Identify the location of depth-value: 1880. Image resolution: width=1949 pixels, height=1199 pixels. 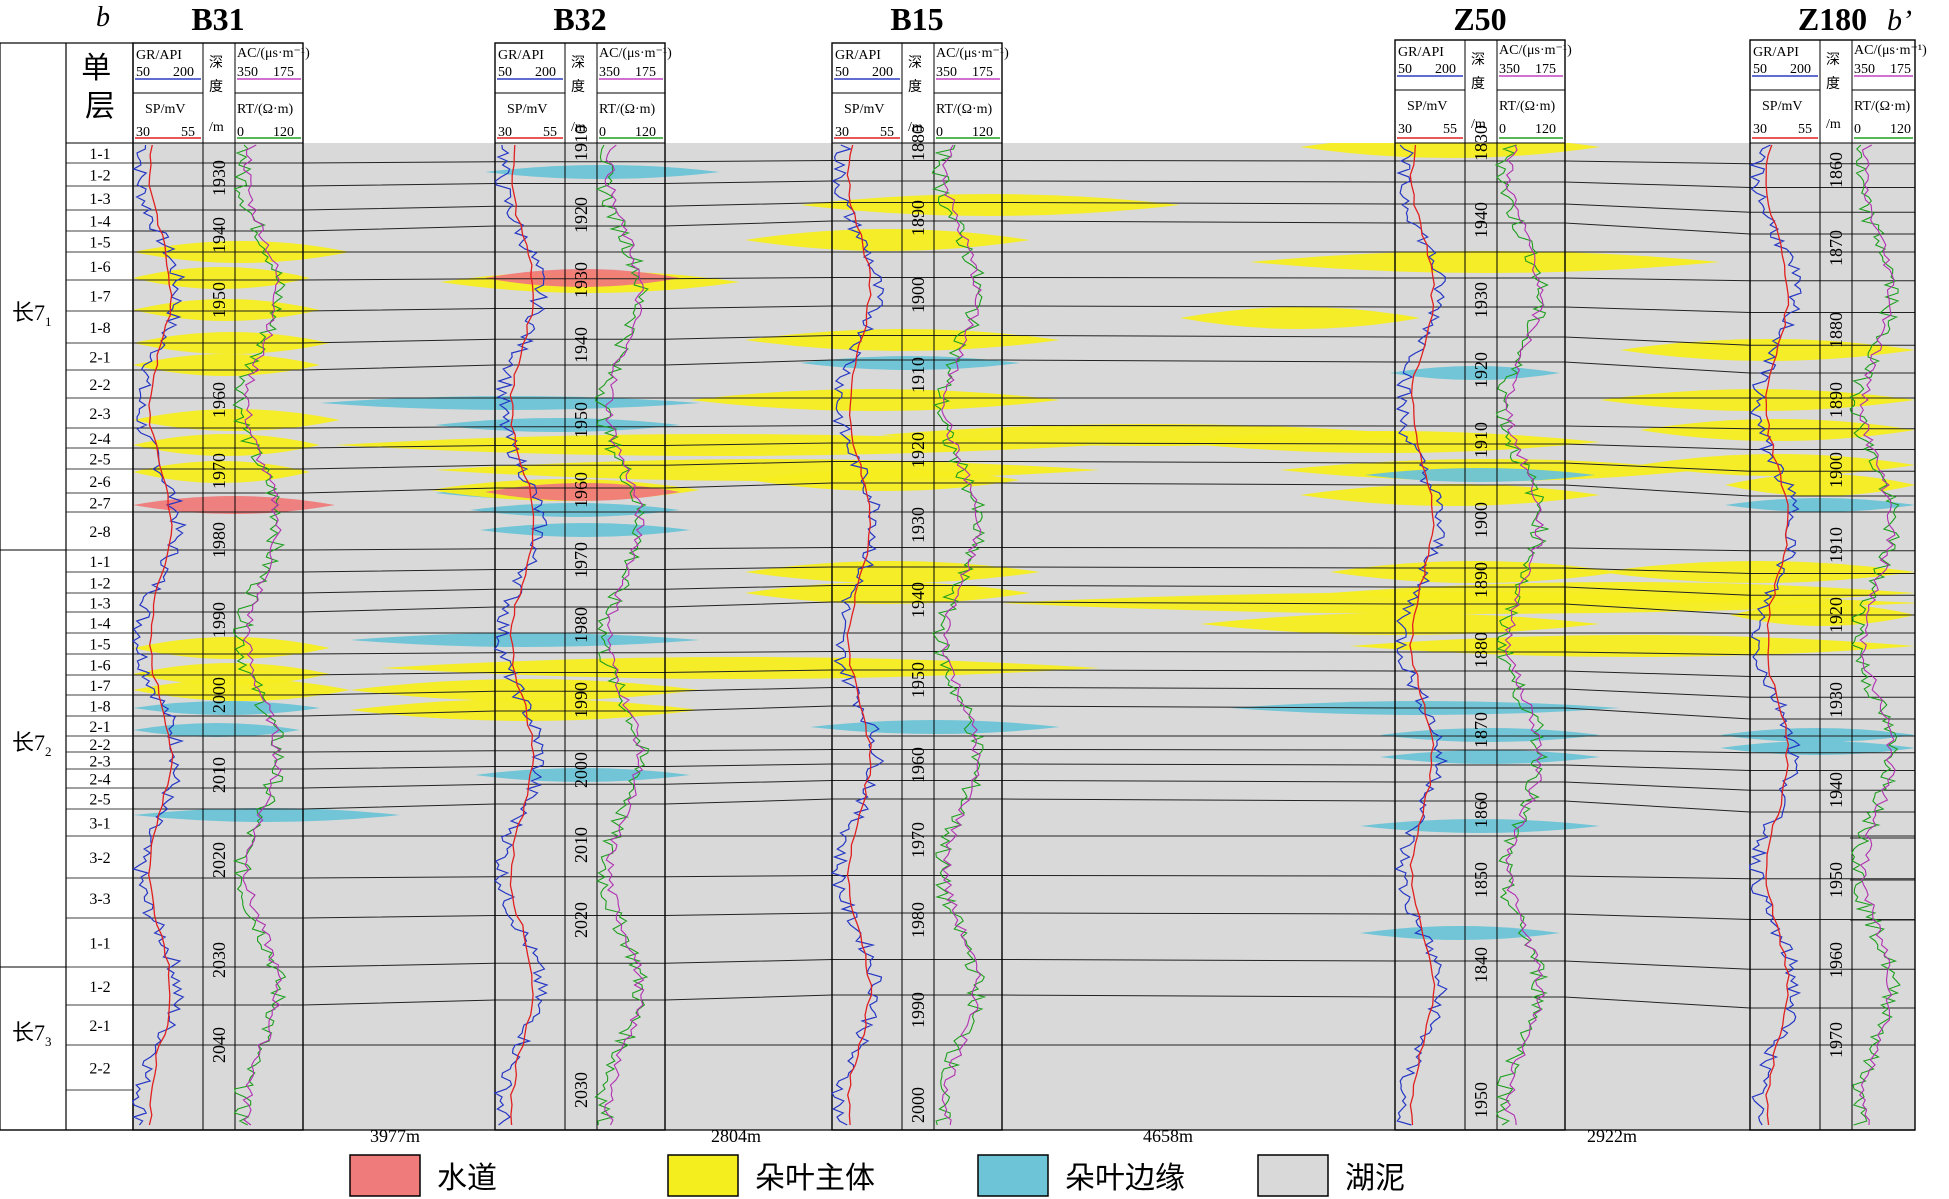
(1836, 330).